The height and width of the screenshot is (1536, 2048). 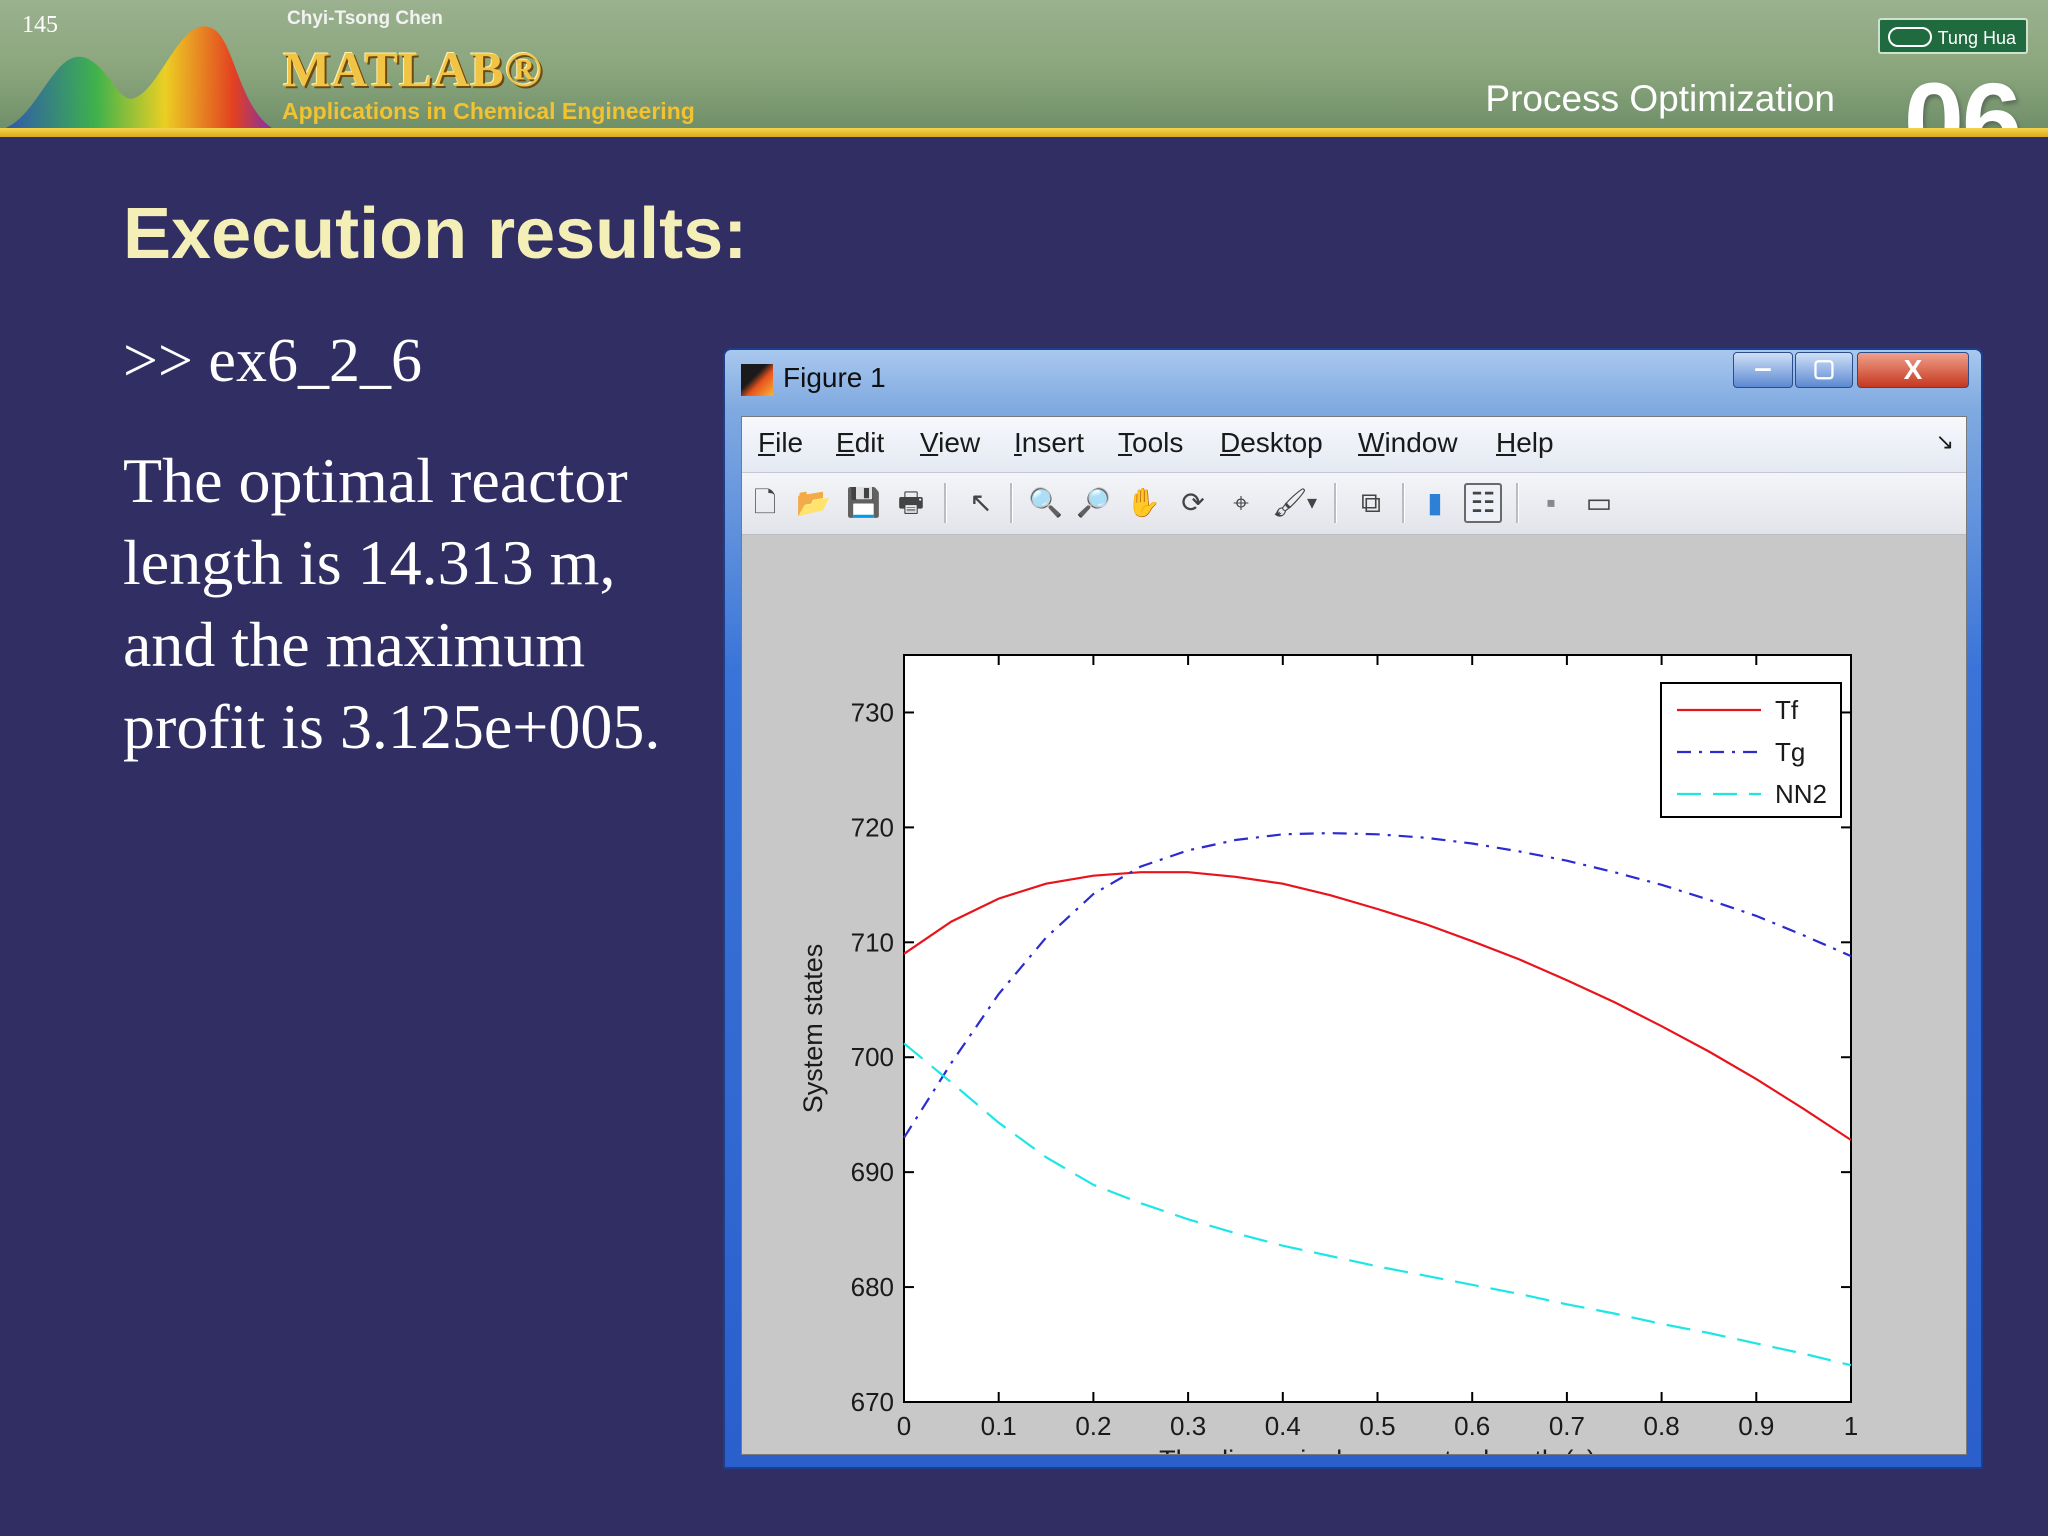 I want to click on x-tick-label: 0, so click(x=904, y=1426).